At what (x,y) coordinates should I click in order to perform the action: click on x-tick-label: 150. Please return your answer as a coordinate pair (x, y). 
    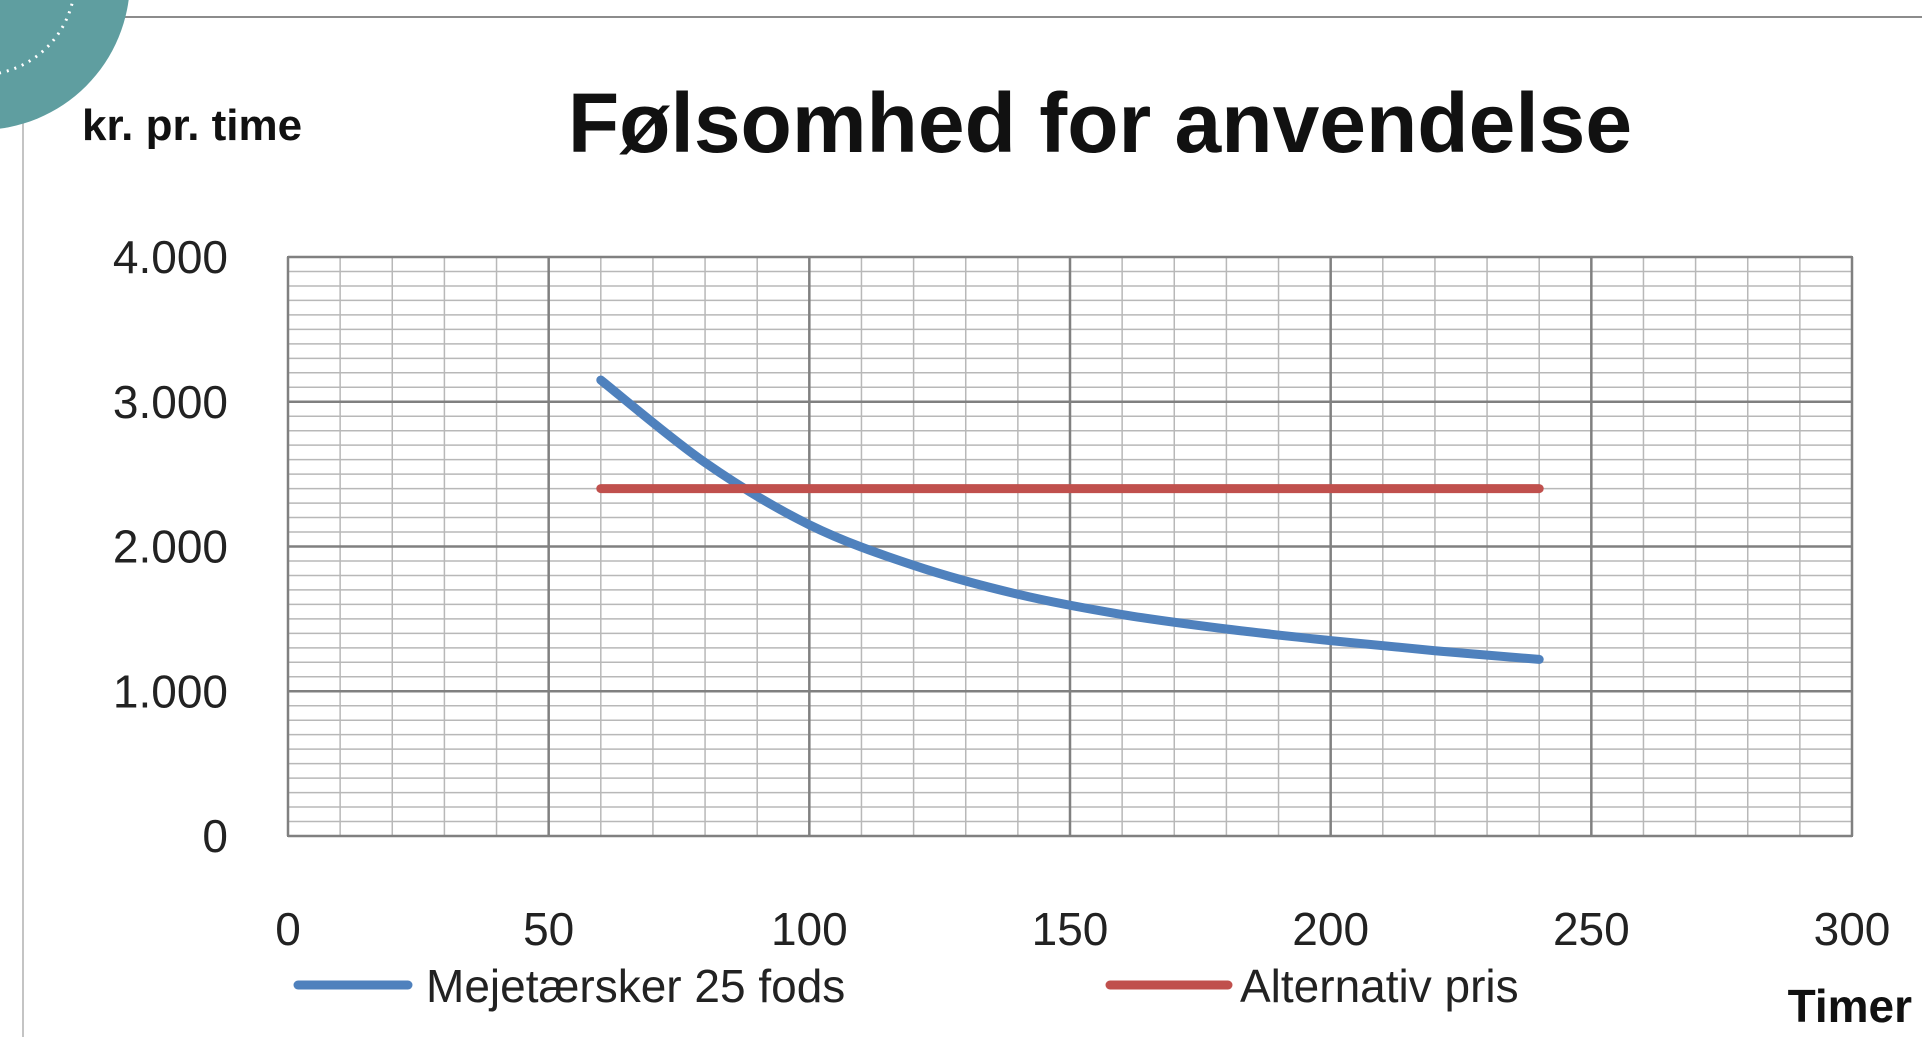
    Looking at the image, I should click on (1070, 929).